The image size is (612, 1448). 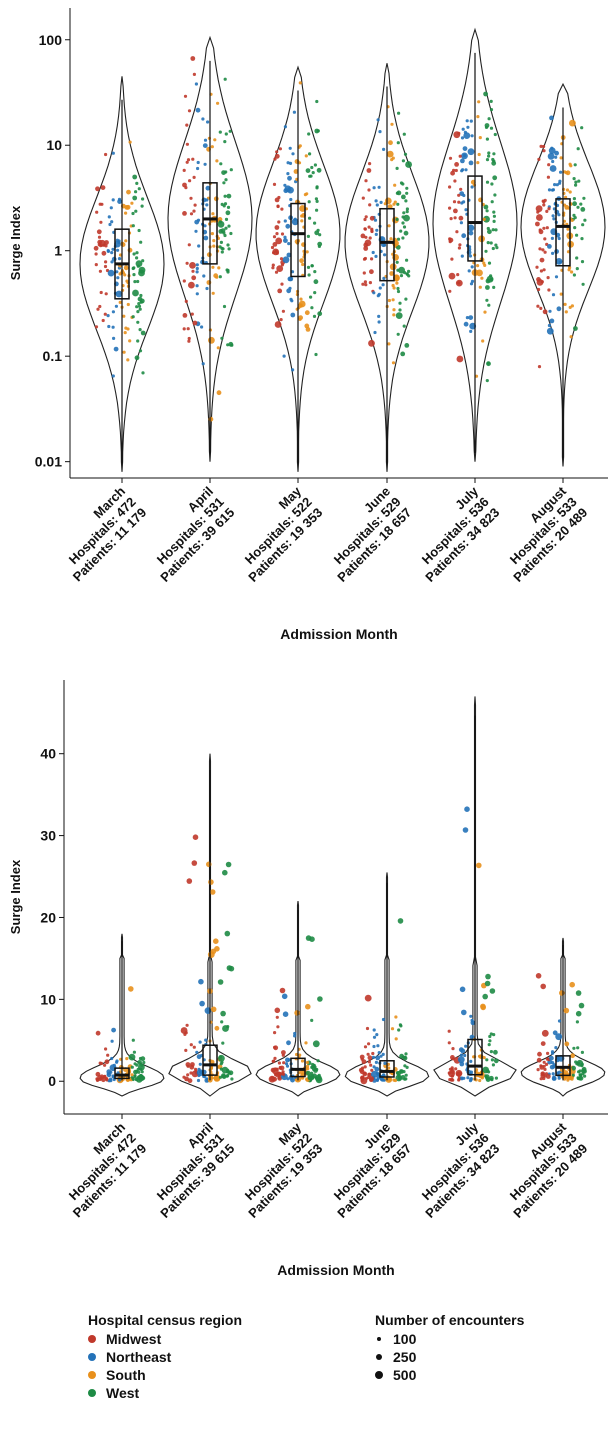 What do you see at coordinates (48, 462) in the screenshot?
I see `y-tick-label: 0.01` at bounding box center [48, 462].